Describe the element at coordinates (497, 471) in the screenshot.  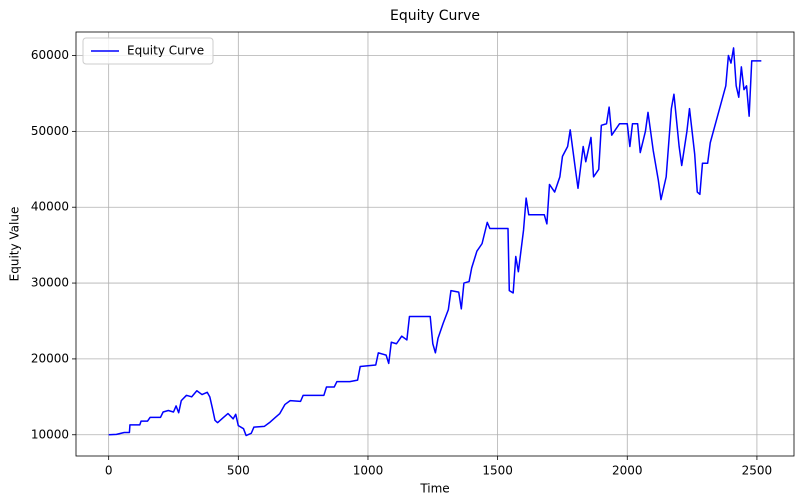
I see `x-tick-label: 1500` at that location.